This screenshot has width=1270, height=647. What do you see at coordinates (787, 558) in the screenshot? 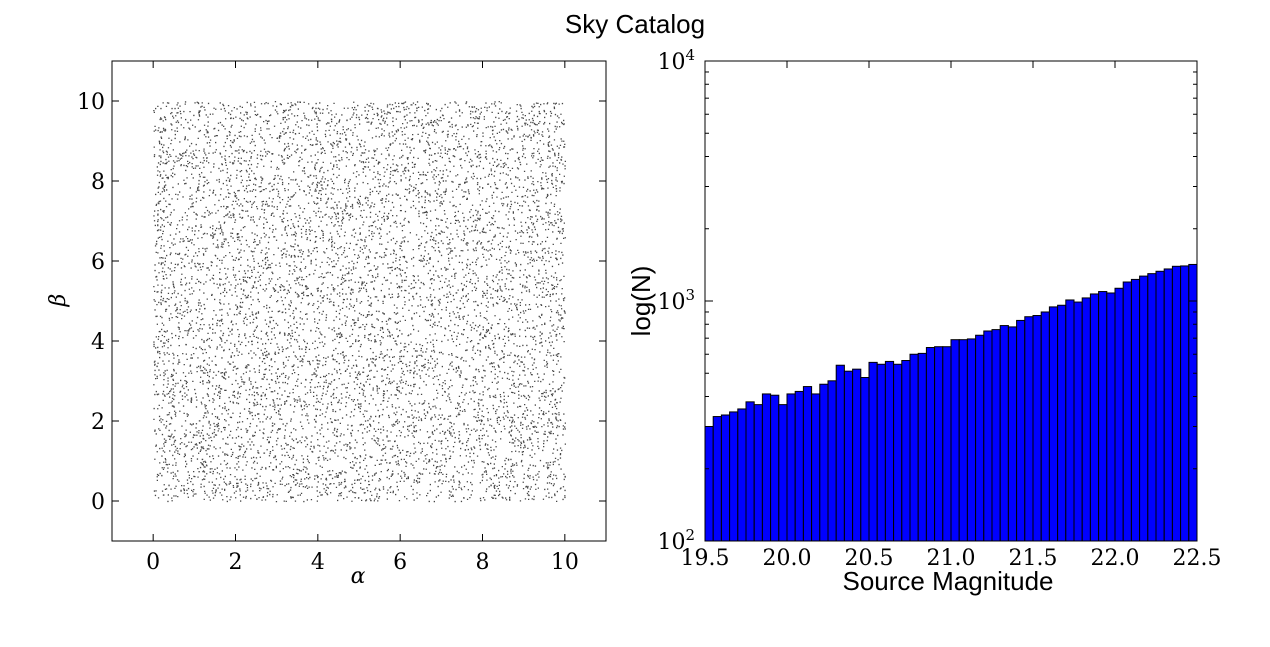
I see `histogram-x-tick-label: 20.0` at bounding box center [787, 558].